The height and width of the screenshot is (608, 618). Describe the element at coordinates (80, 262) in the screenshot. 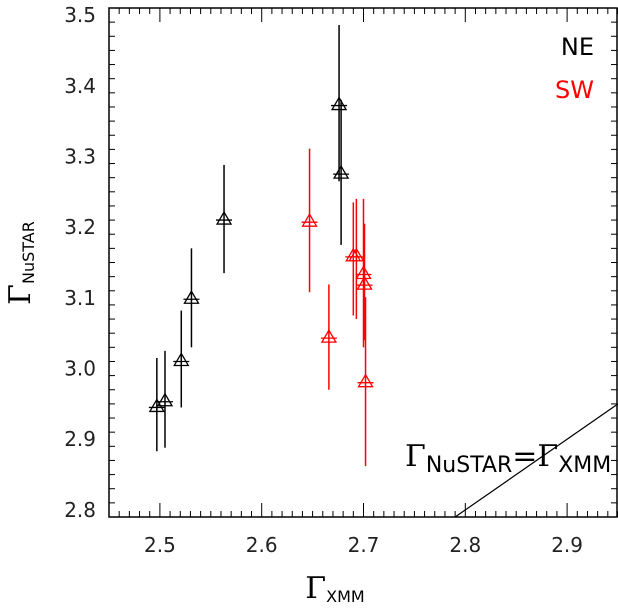

I see `y-tick-labels: 2.8 2.9 3.0 3.1 3.2 3.3 3.4 3.5` at that location.